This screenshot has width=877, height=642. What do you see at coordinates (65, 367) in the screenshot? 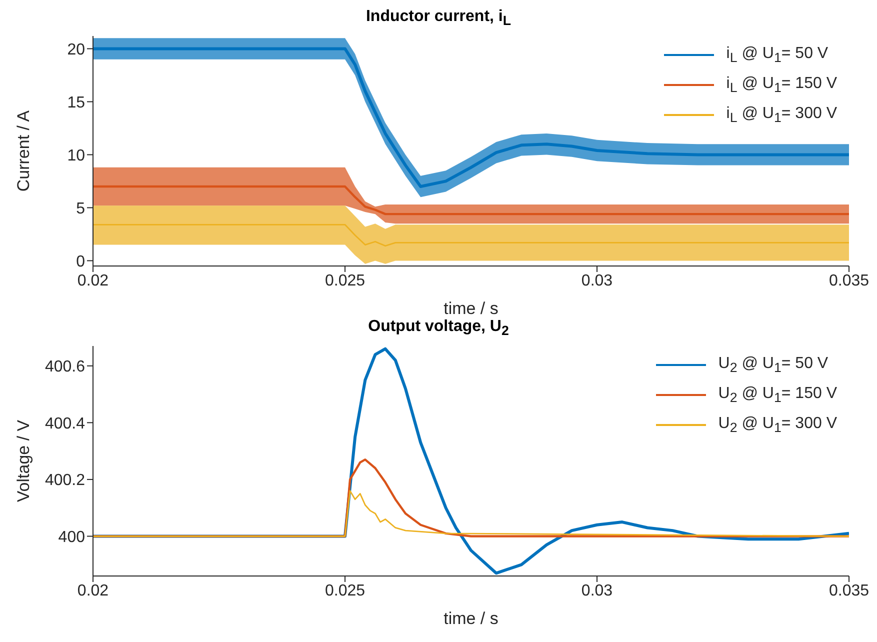
I see `y-tick-label: 400.6` at bounding box center [65, 367].